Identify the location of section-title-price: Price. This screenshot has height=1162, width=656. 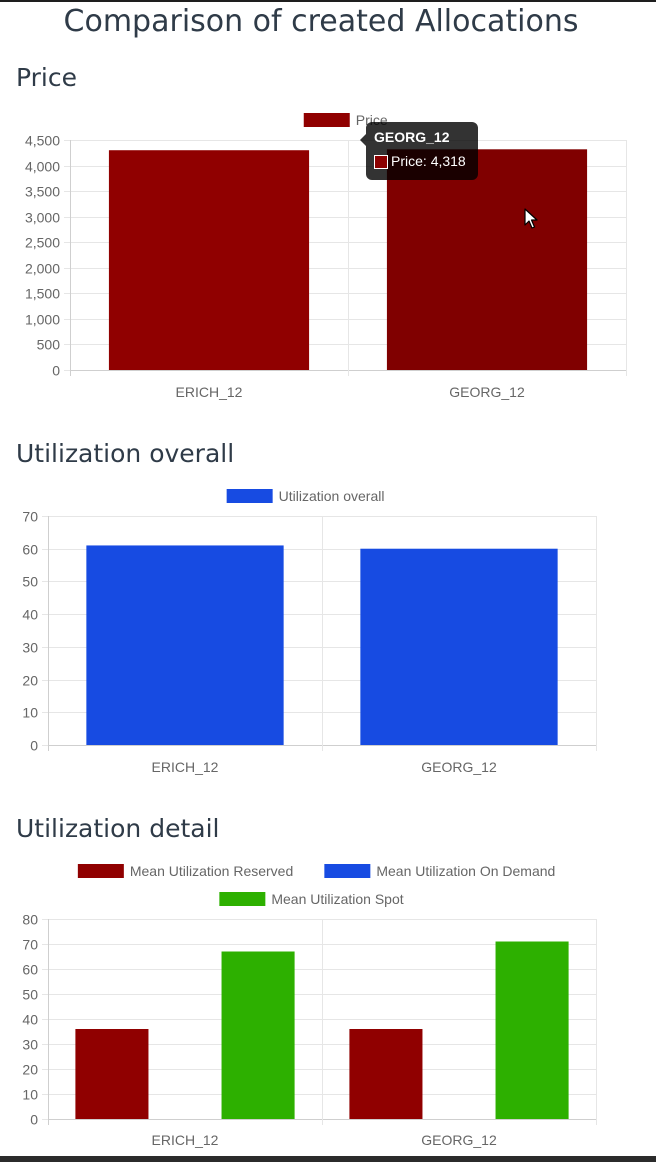
(46, 77).